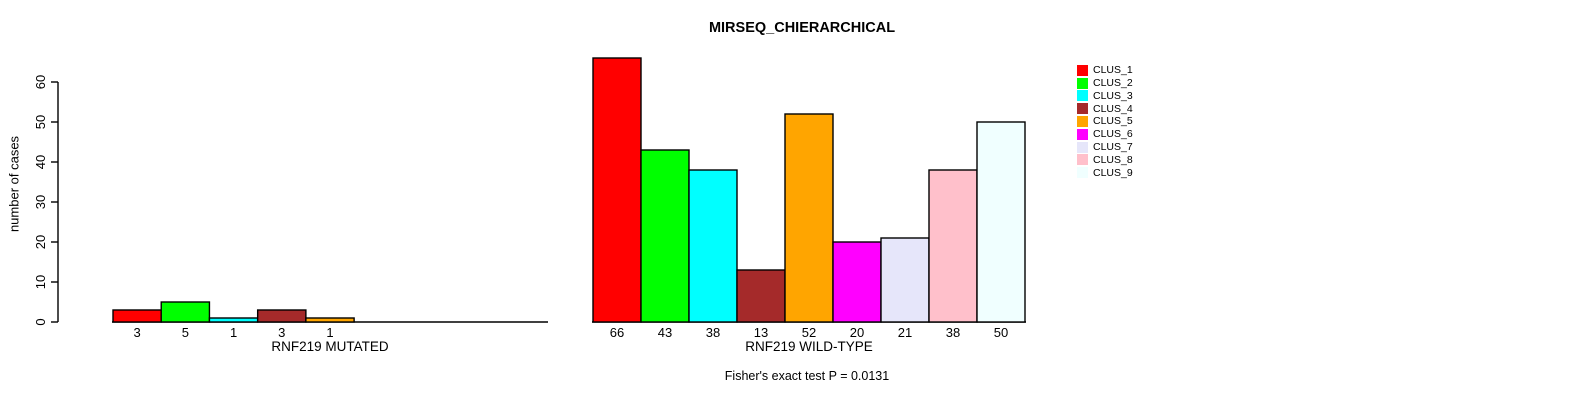 The image size is (1590, 400). Describe the element at coordinates (40, 82) in the screenshot. I see `y-tick-label-60: 60` at that location.